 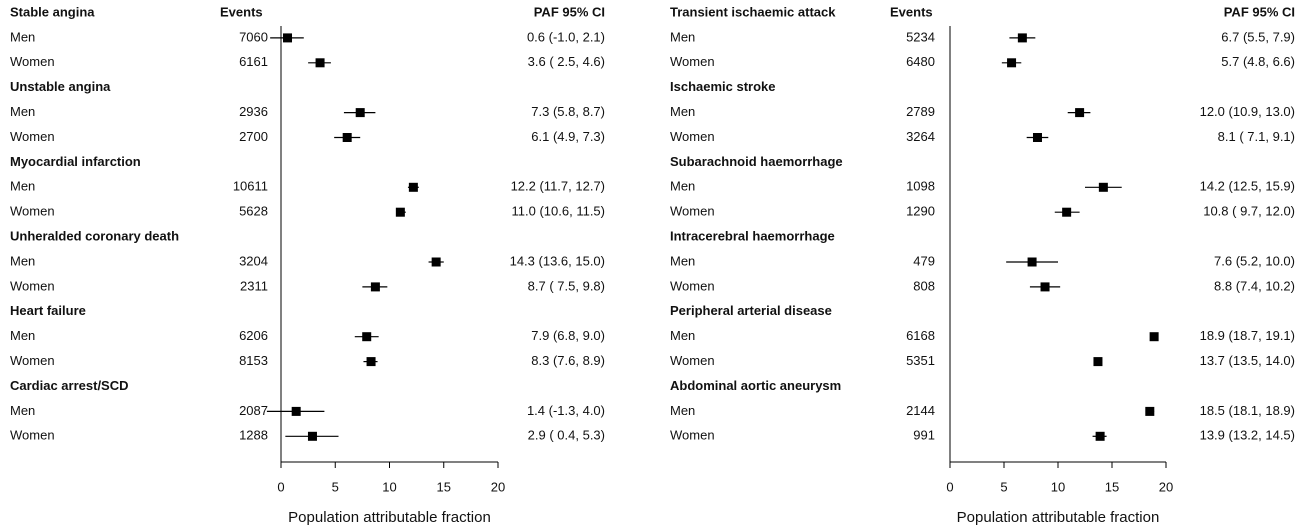 I want to click on events: 2311, so click(x=254, y=285).